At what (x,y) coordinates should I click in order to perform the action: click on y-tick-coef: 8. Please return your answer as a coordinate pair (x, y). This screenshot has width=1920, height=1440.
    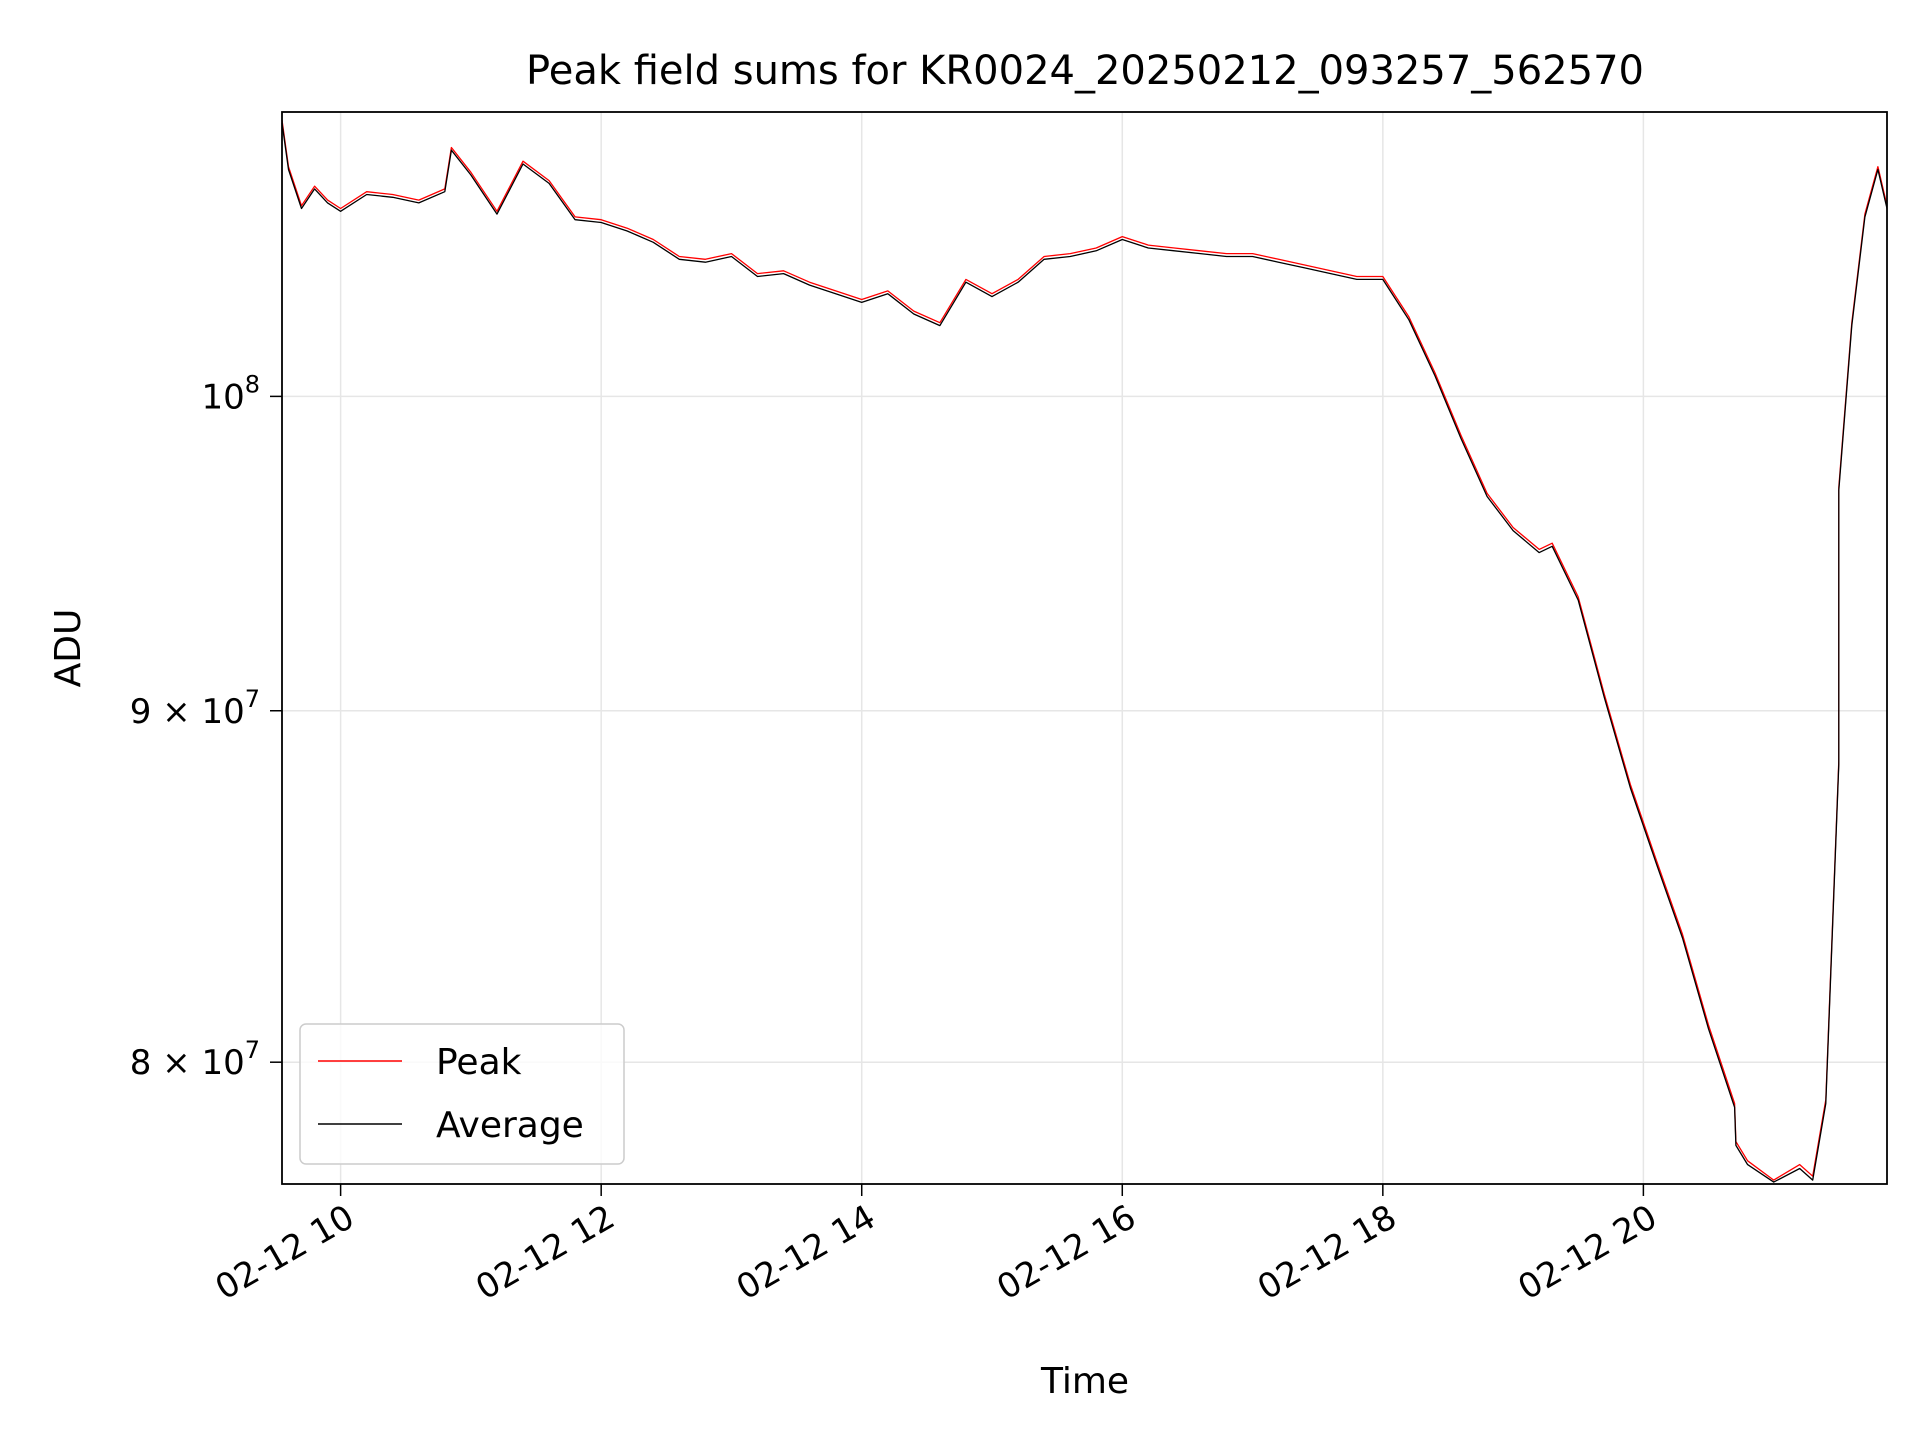
    Looking at the image, I should click on (141, 1063).